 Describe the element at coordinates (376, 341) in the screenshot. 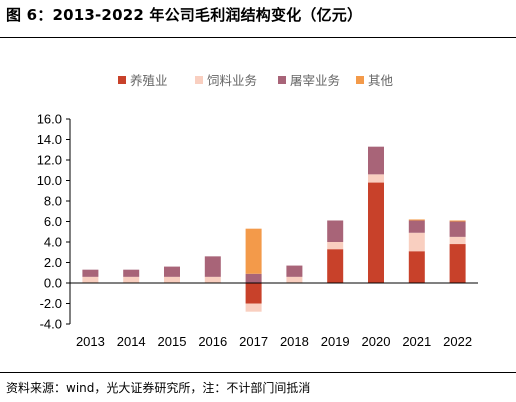

I see `x-tick-label: 2020` at that location.